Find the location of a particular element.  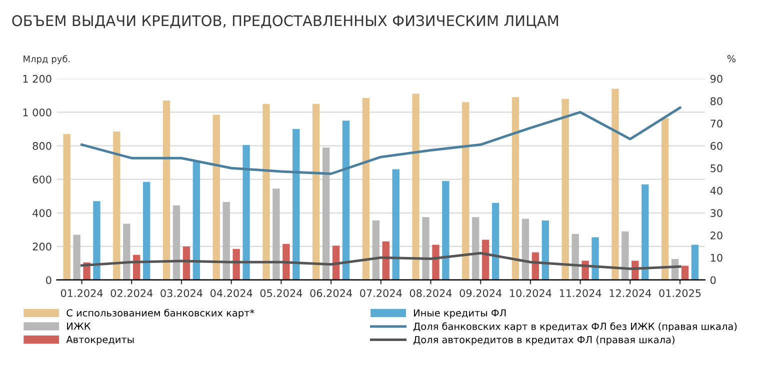

legend-label: Иные кредиты ФЛ is located at coordinates (460, 313).